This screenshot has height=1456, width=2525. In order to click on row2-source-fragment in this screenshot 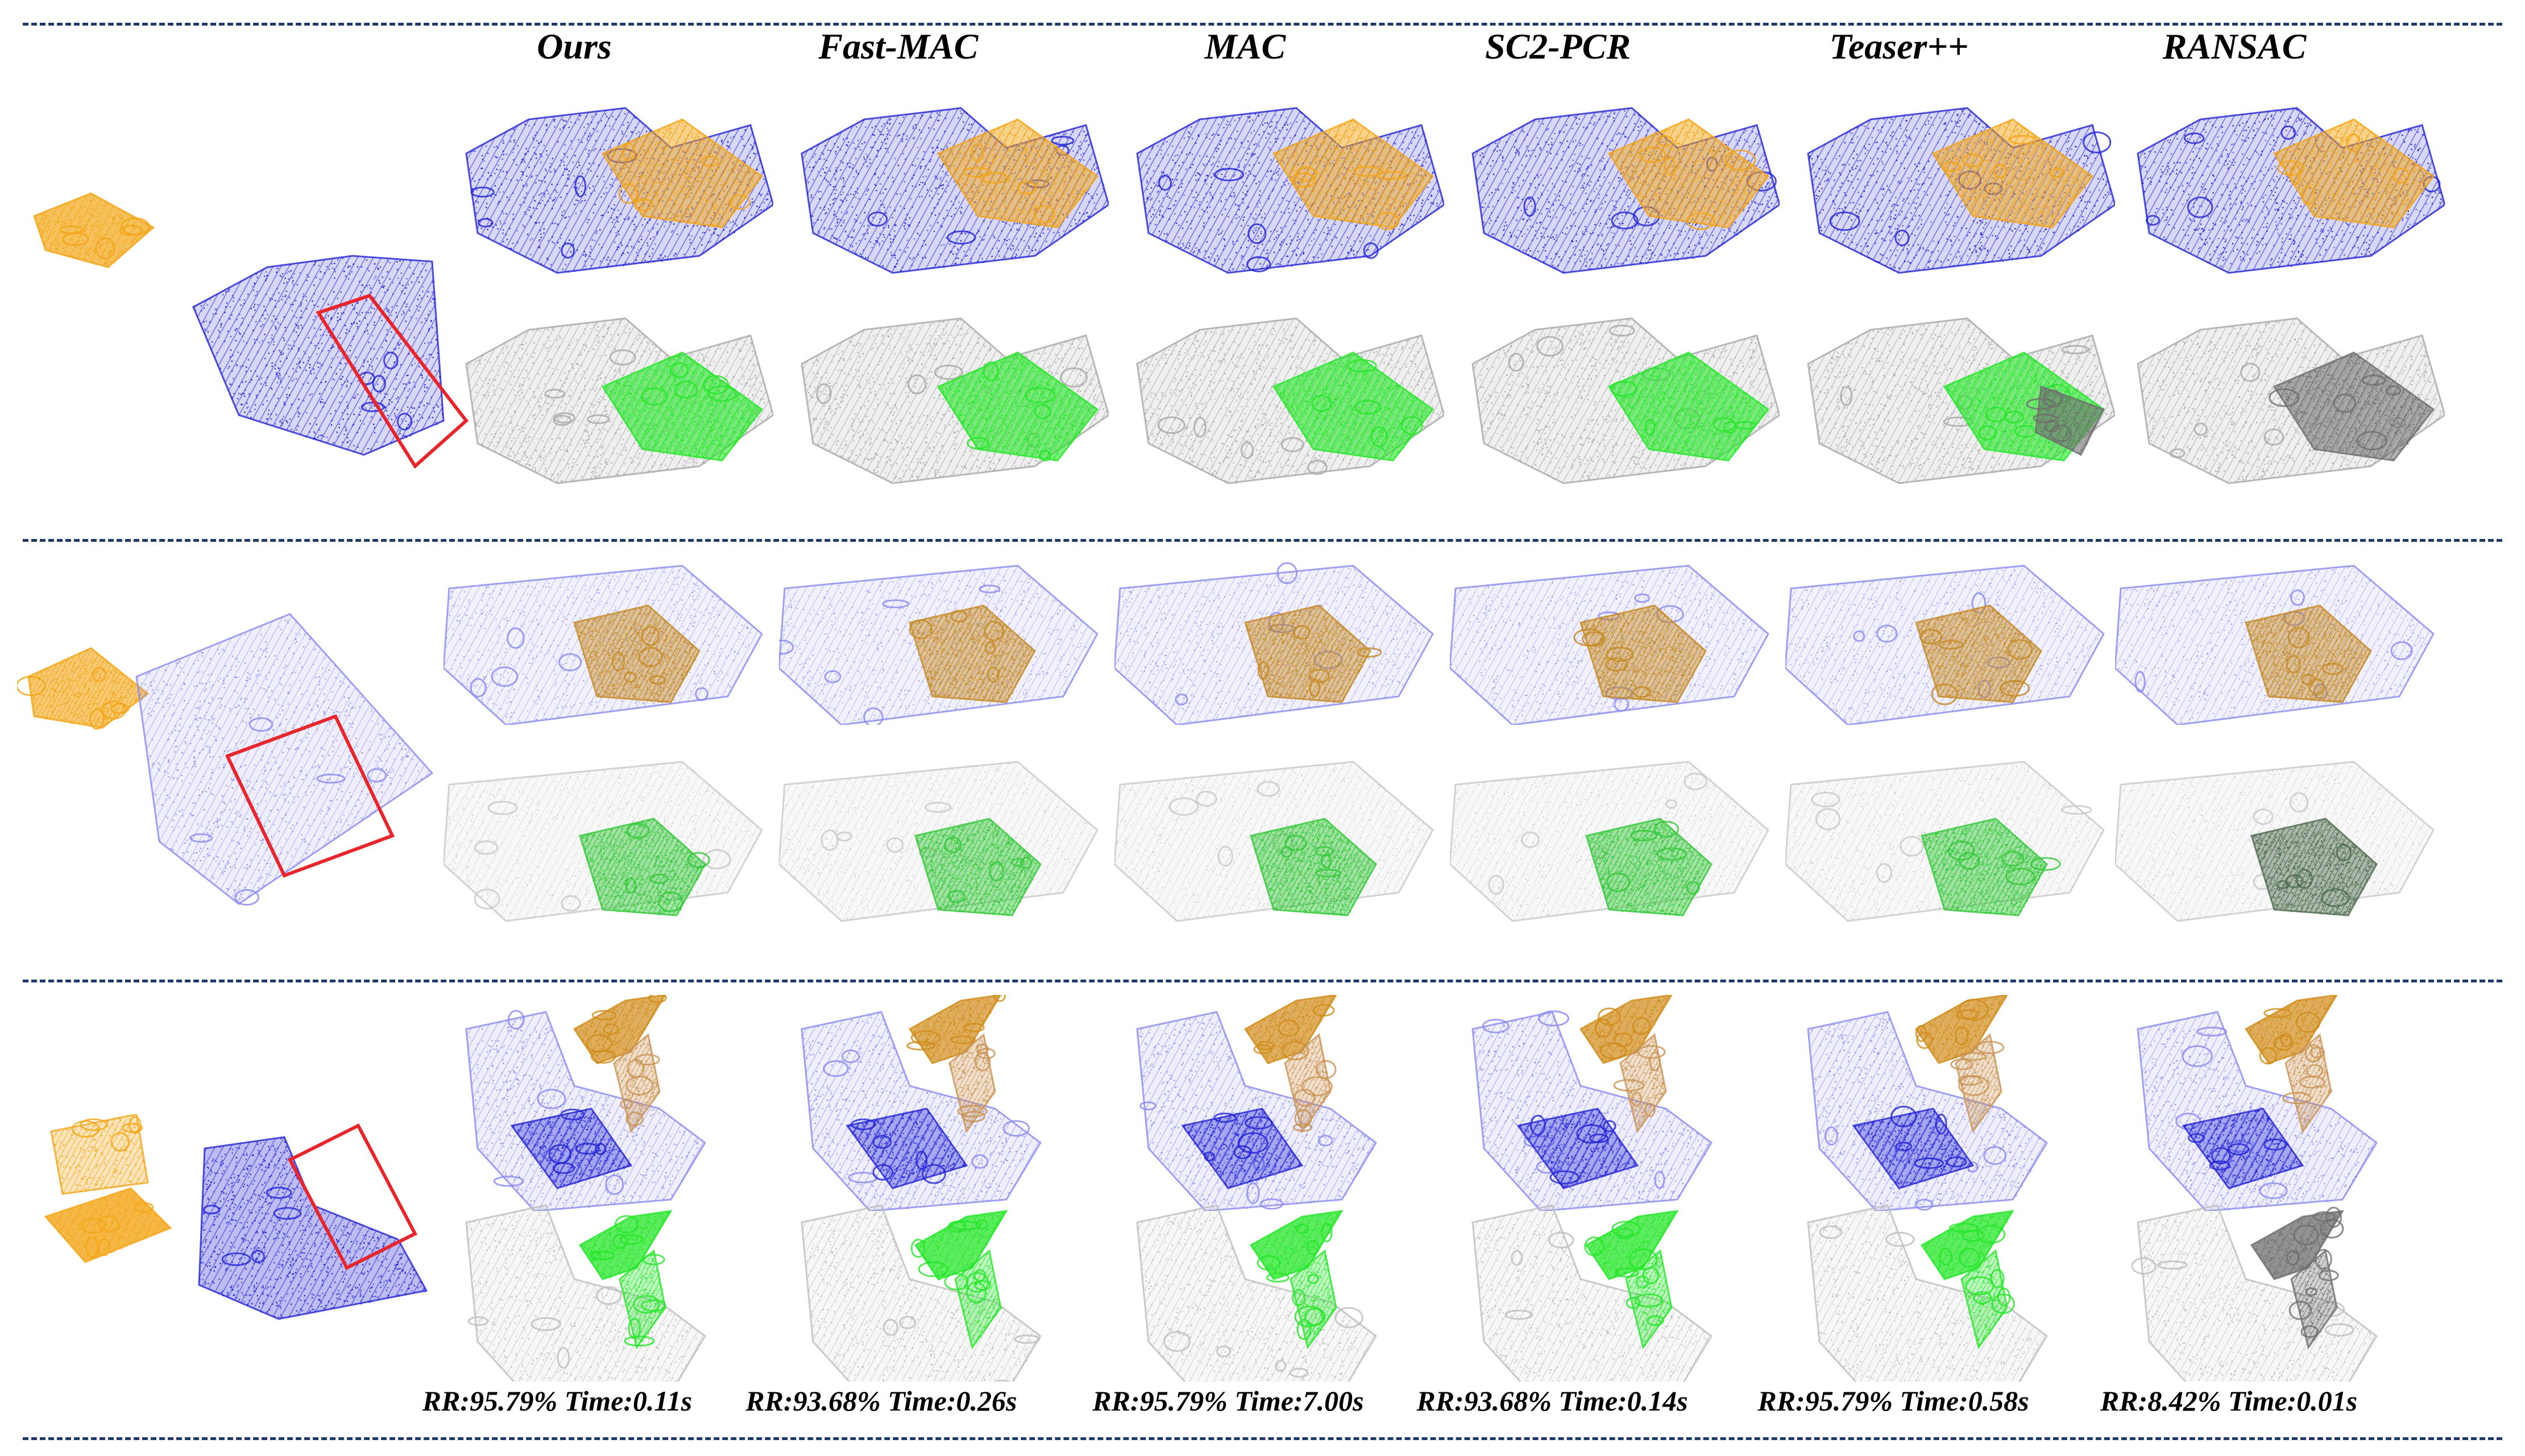, I will do `click(91, 682)`.